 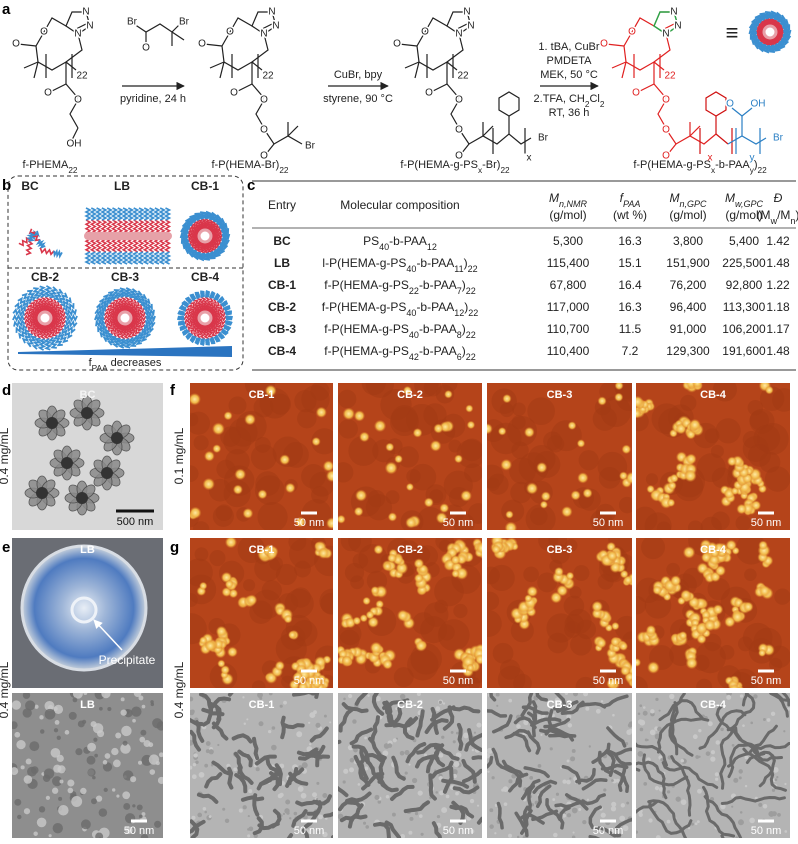 What do you see at coordinates (710, 158) in the screenshot?
I see `atom: x` at bounding box center [710, 158].